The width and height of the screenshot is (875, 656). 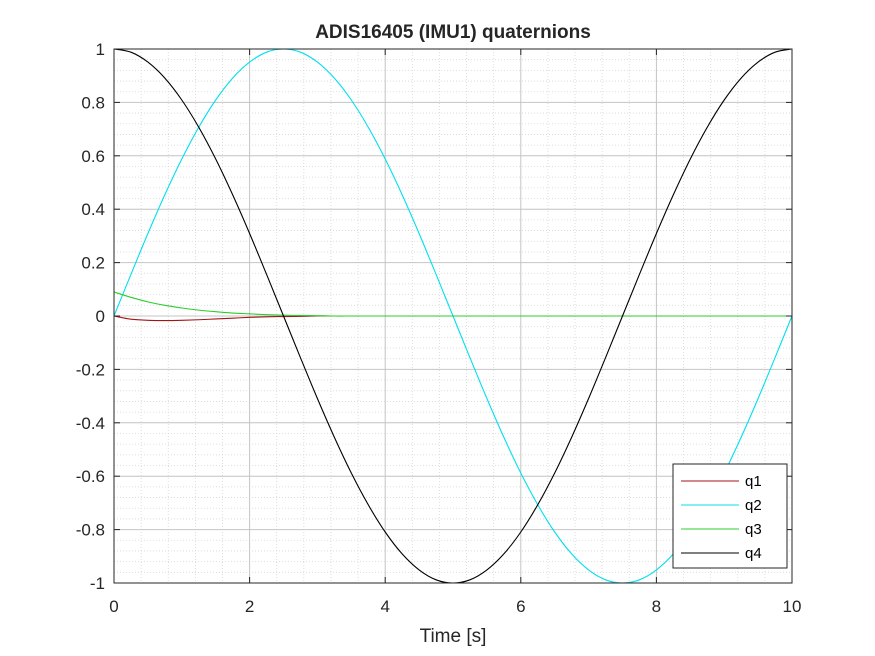 What do you see at coordinates (656, 606) in the screenshot?
I see `x-tick-label: 8` at bounding box center [656, 606].